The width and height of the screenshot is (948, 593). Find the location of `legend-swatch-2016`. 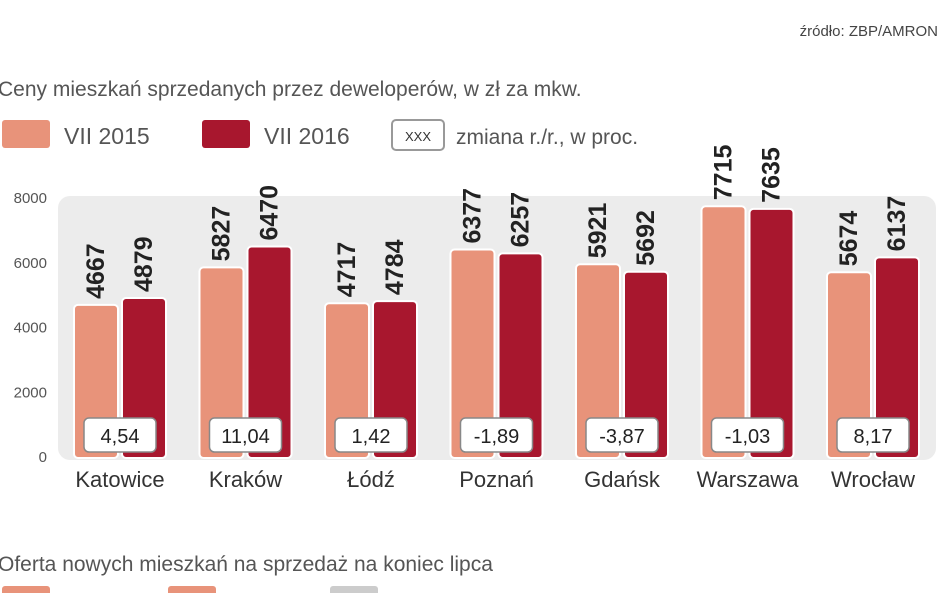

legend-swatch-2016 is located at coordinates (226, 134).